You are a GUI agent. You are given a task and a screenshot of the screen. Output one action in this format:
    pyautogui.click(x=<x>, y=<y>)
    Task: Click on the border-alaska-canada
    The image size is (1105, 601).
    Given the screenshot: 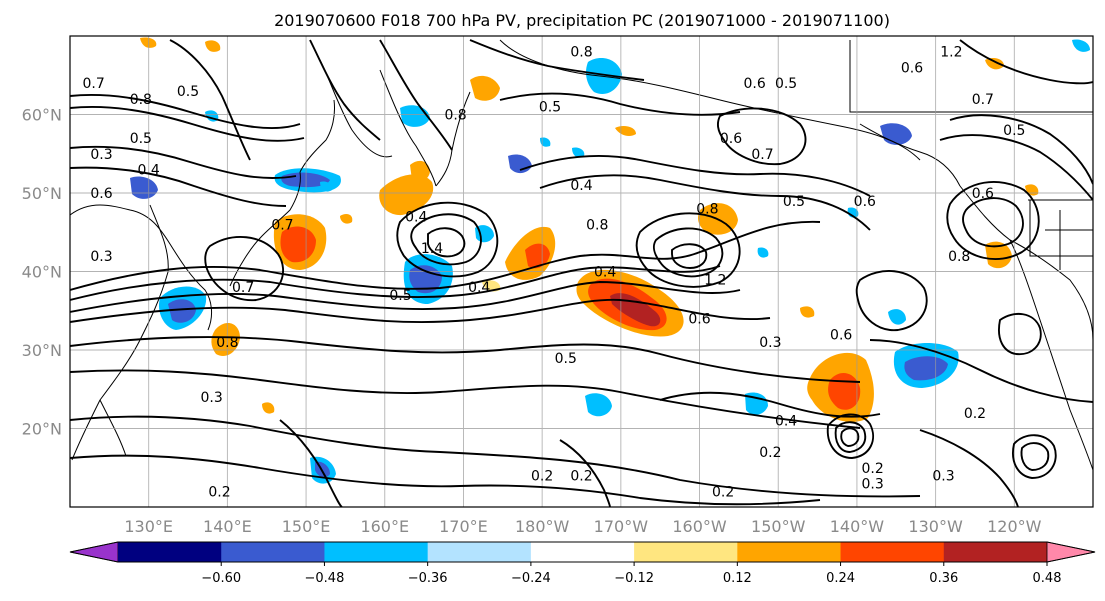 What is the action you would take?
    pyautogui.click(x=971, y=76)
    